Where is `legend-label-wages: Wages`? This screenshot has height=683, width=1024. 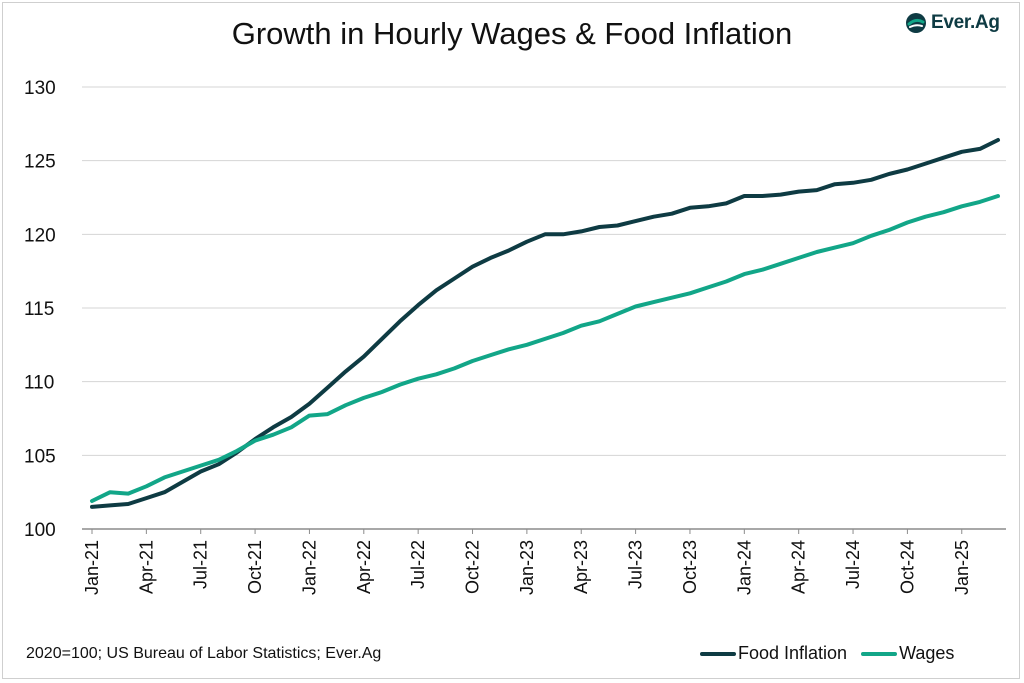 legend-label-wages: Wages is located at coordinates (927, 653).